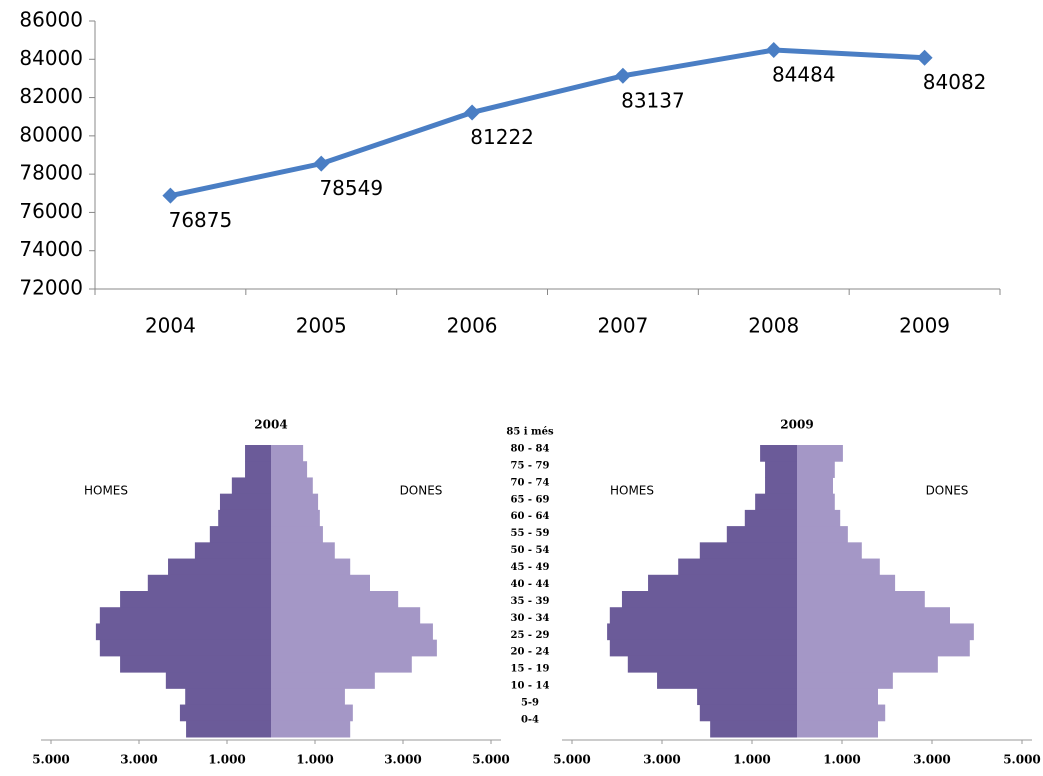  Describe the element at coordinates (924, 326) in the screenshot. I see `x-tick-label: 2009` at that location.